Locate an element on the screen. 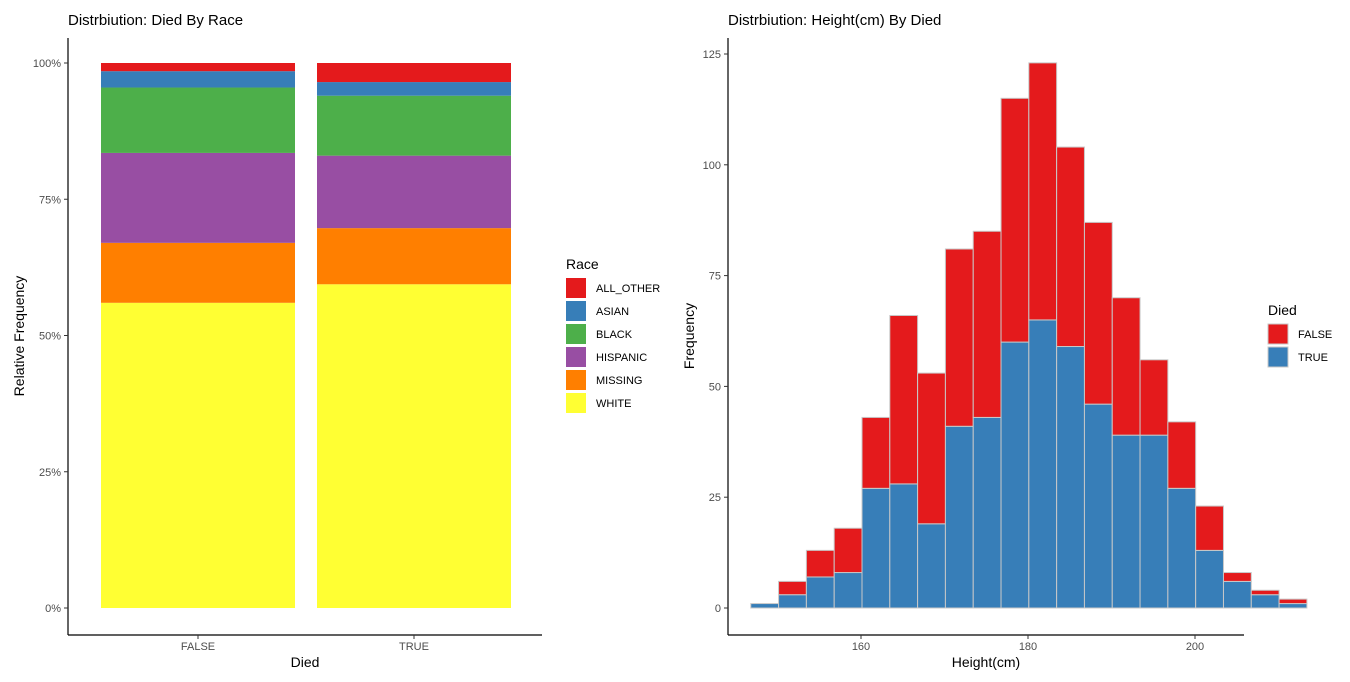  legend-label-white: WHITE is located at coordinates (613, 404).